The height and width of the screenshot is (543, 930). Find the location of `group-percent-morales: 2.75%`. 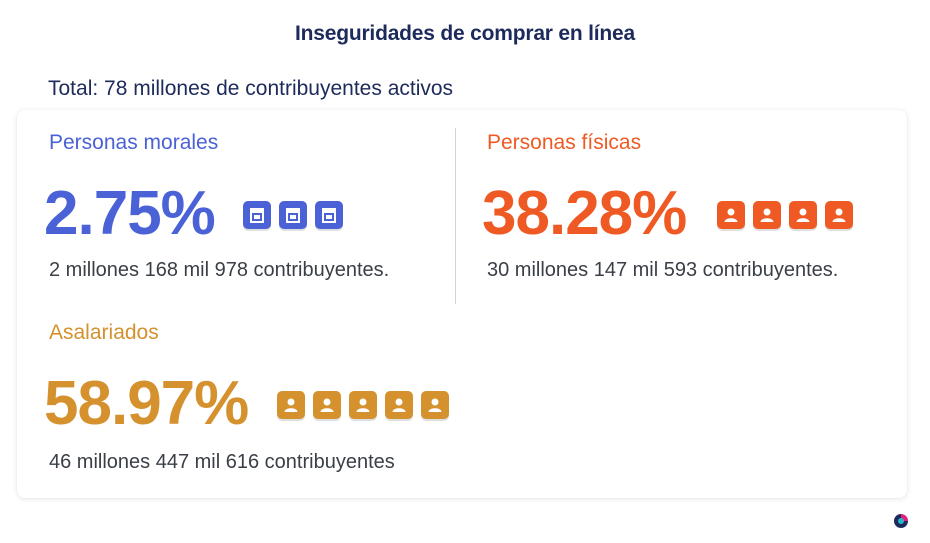

group-percent-morales: 2.75% is located at coordinates (130, 213).